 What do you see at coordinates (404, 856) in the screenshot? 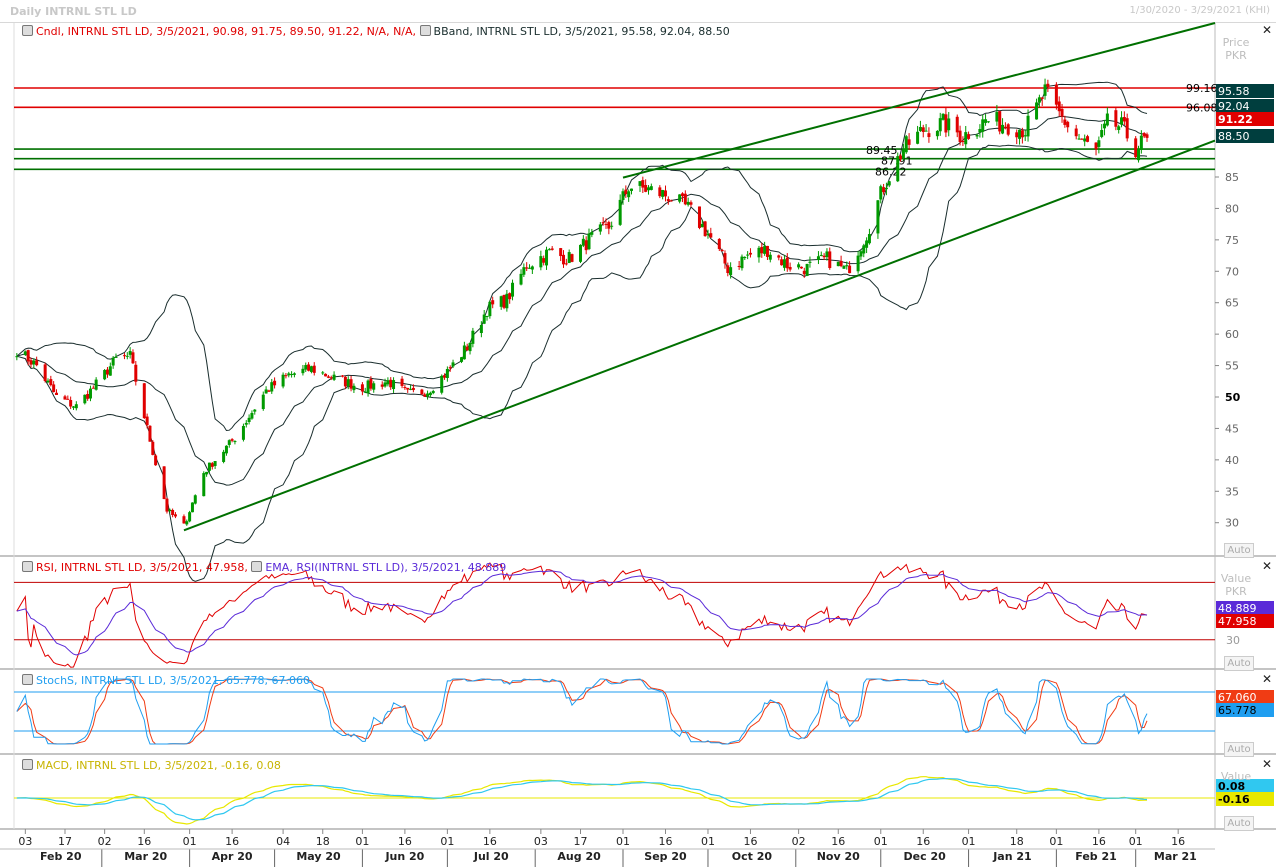
I see `x-month-label: Jun 20` at bounding box center [404, 856].